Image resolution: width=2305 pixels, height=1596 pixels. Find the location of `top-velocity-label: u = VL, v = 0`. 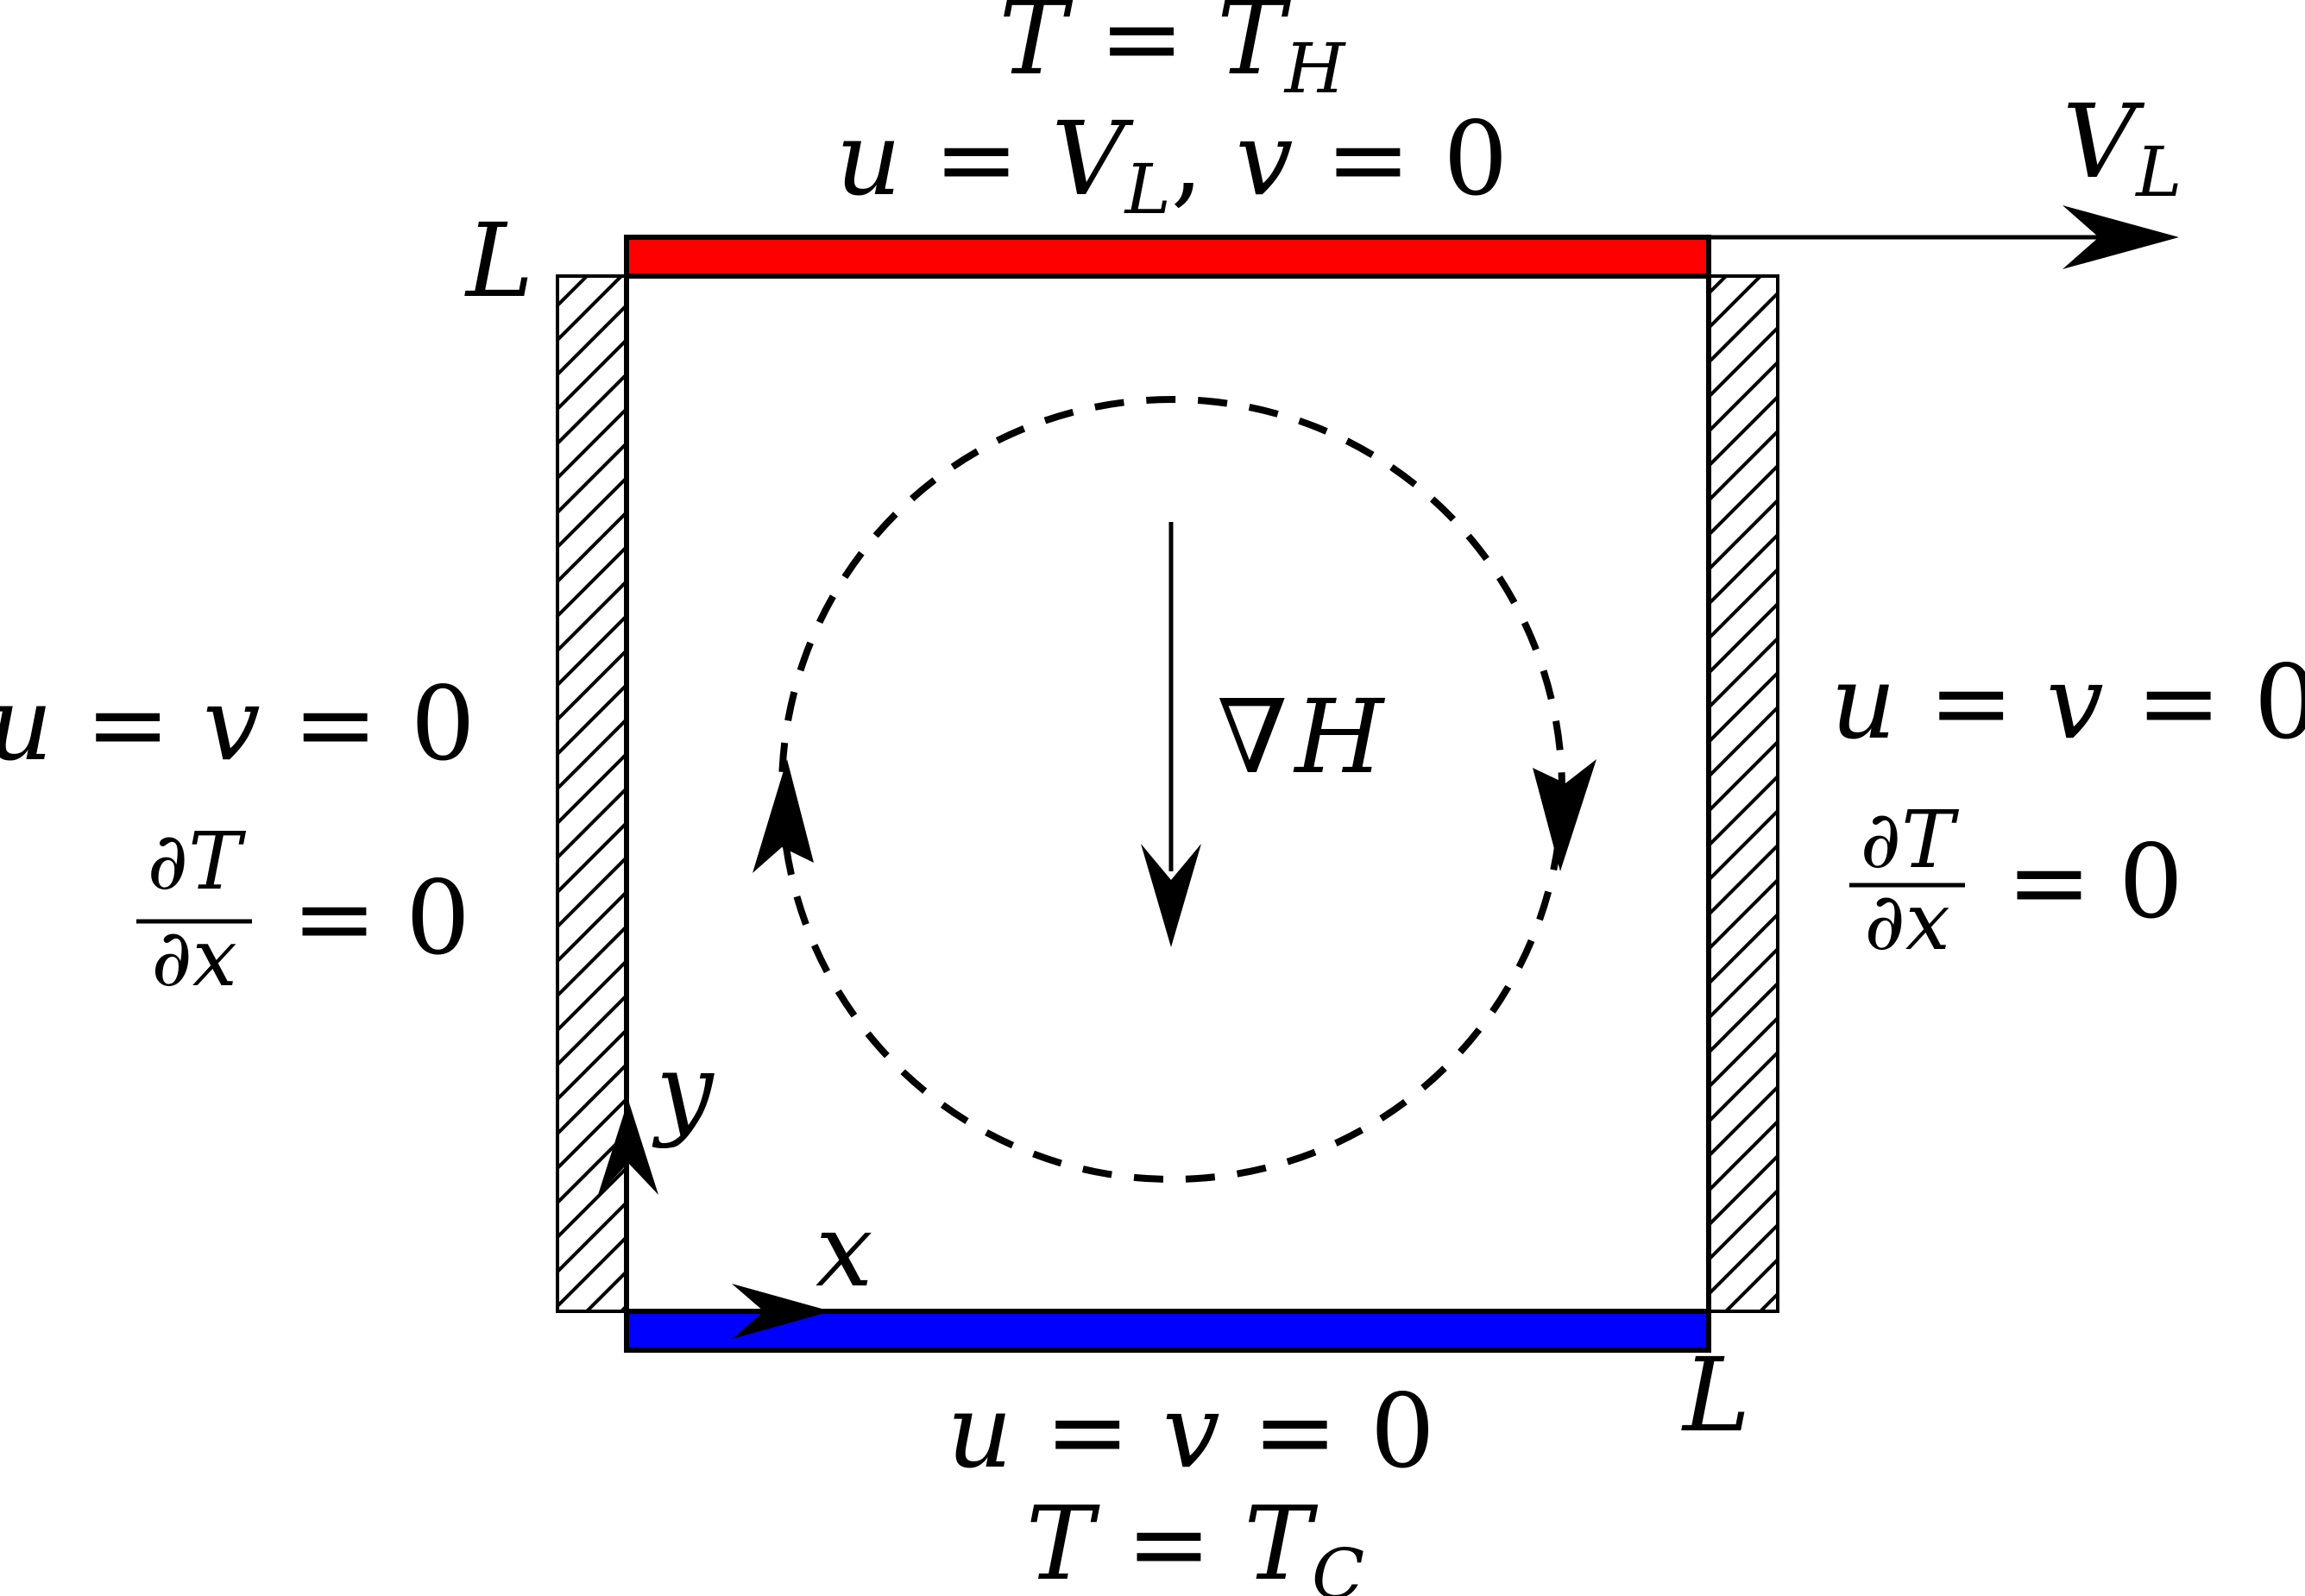

top-velocity-label: u = VL, v = 0 is located at coordinates (1172, 164).